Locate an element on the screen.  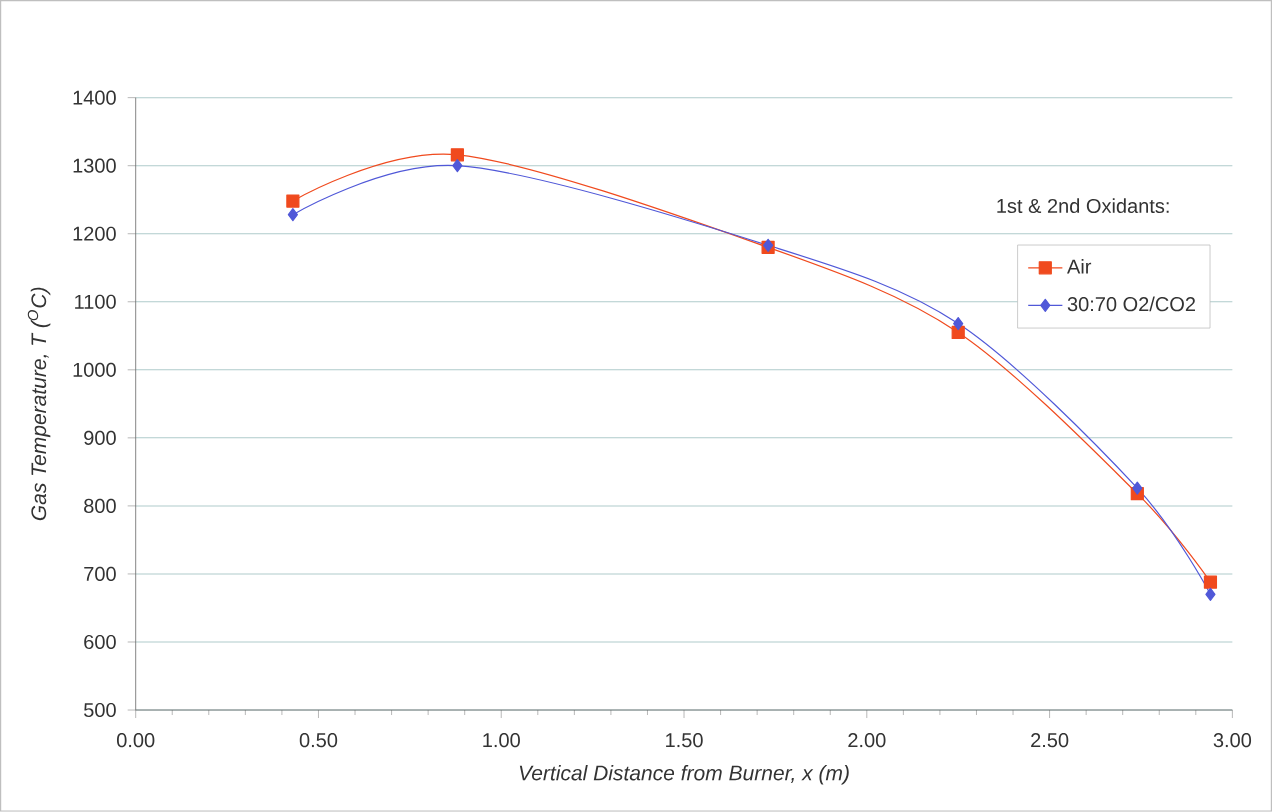
x-tick-label: 1.50 is located at coordinates (684, 740).